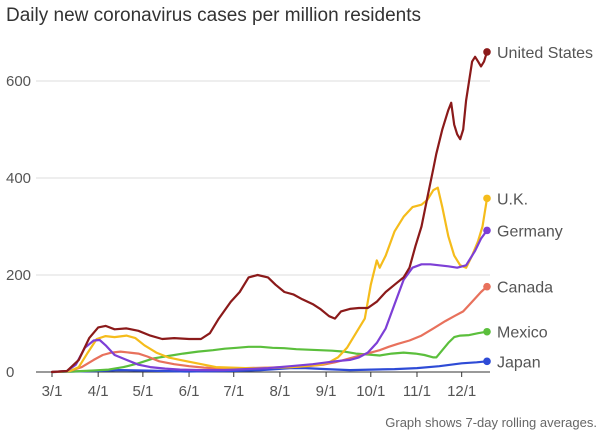 The width and height of the screenshot is (600, 432). Describe the element at coordinates (98, 391) in the screenshot. I see `x-tick-label: 4/1` at that location.